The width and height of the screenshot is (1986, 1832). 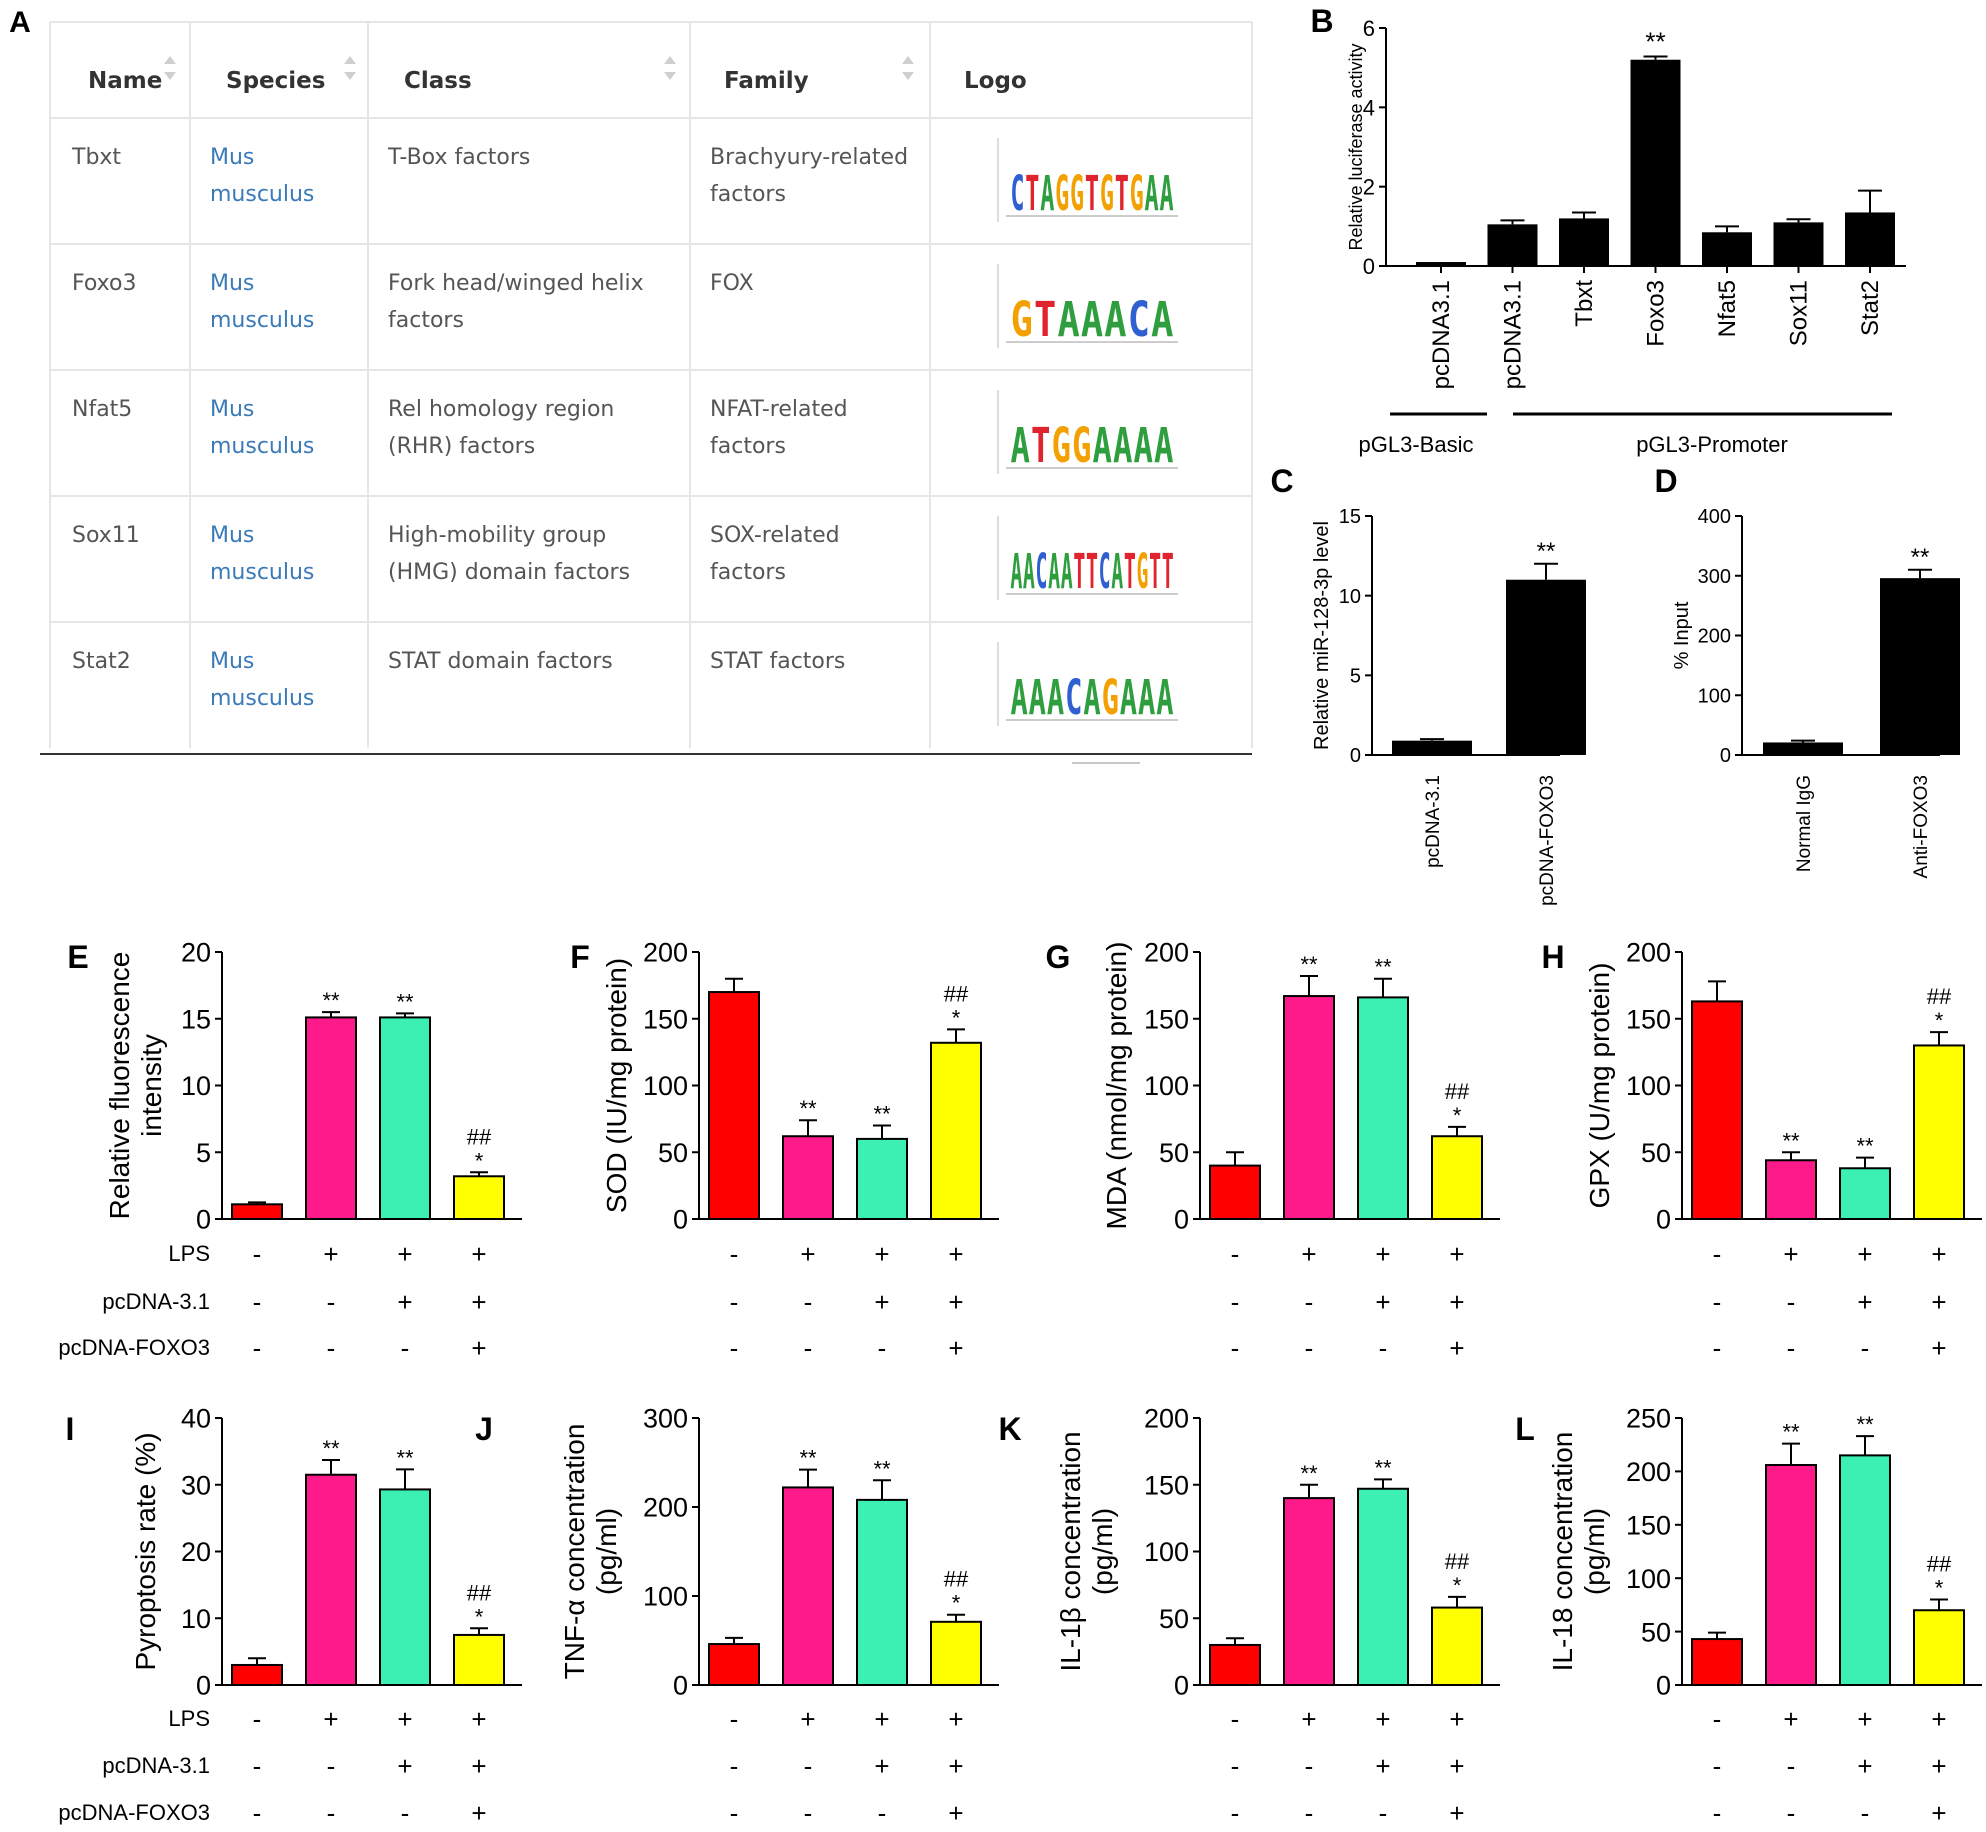 What do you see at coordinates (1181, 1686) in the screenshot?
I see `k-y-tick-label: 0` at bounding box center [1181, 1686].